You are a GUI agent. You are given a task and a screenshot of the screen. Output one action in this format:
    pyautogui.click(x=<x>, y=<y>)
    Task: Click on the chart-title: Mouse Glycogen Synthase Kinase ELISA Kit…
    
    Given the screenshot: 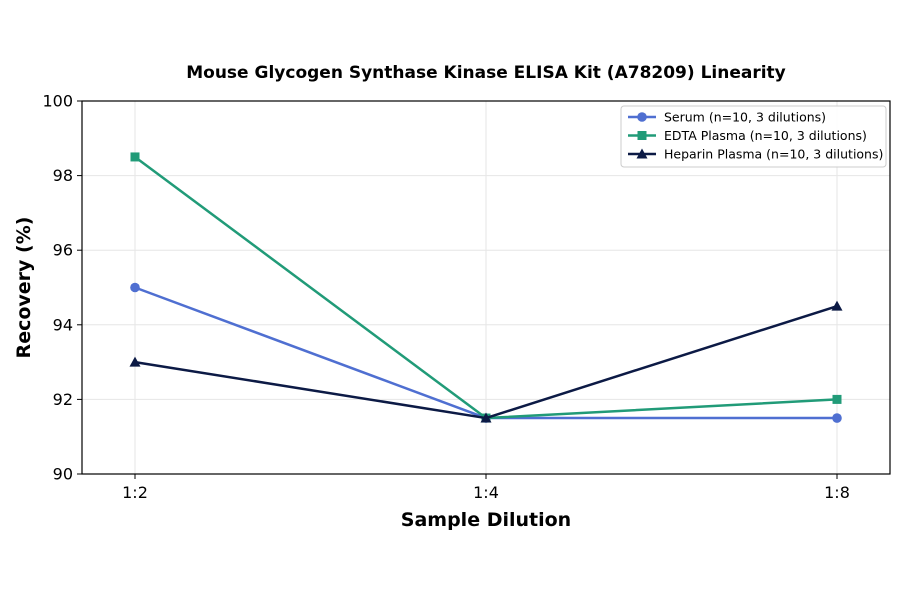 What is the action you would take?
    pyautogui.click(x=486, y=73)
    